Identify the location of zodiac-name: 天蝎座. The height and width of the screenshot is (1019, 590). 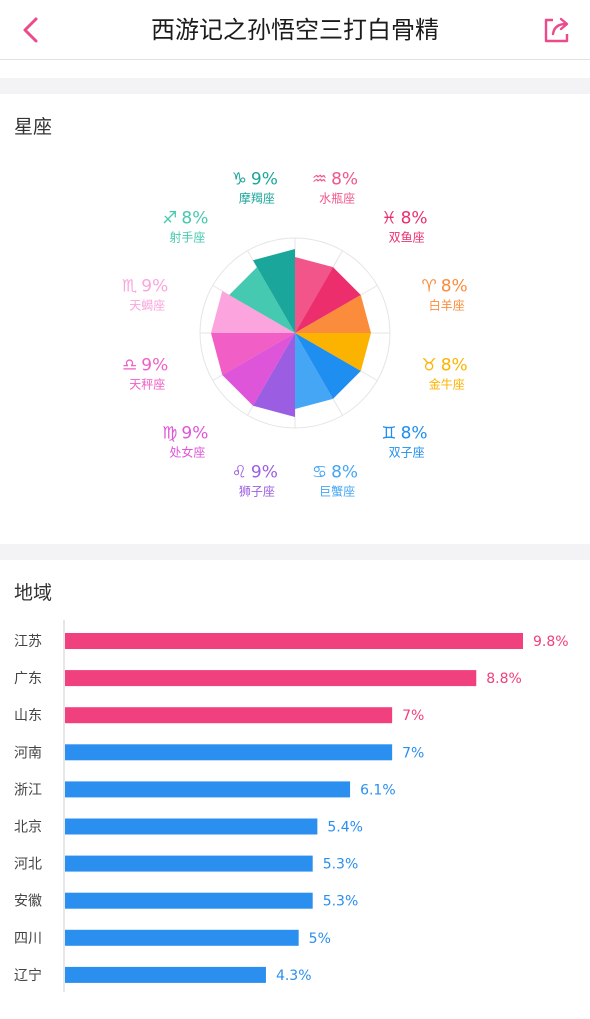
(147, 305).